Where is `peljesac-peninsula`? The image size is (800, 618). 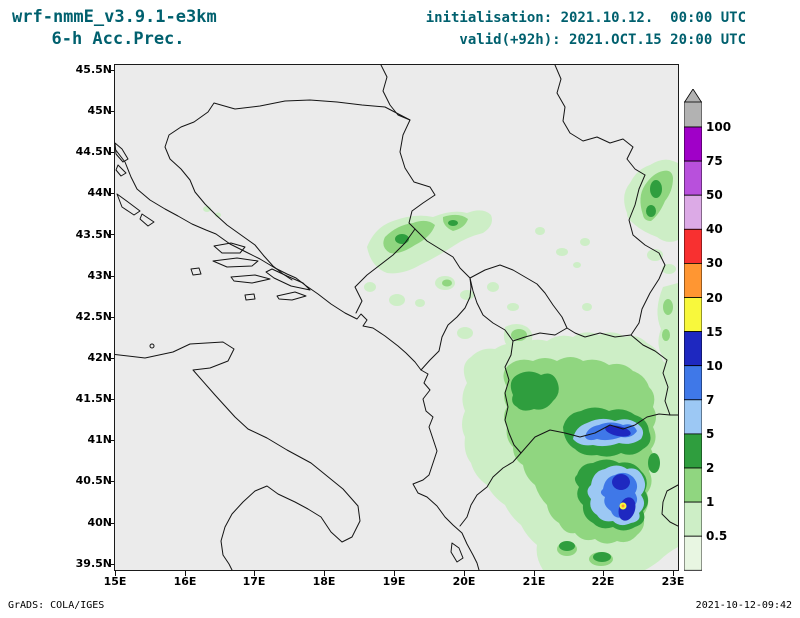
peljesac-peninsula is located at coordinates (288, 279).